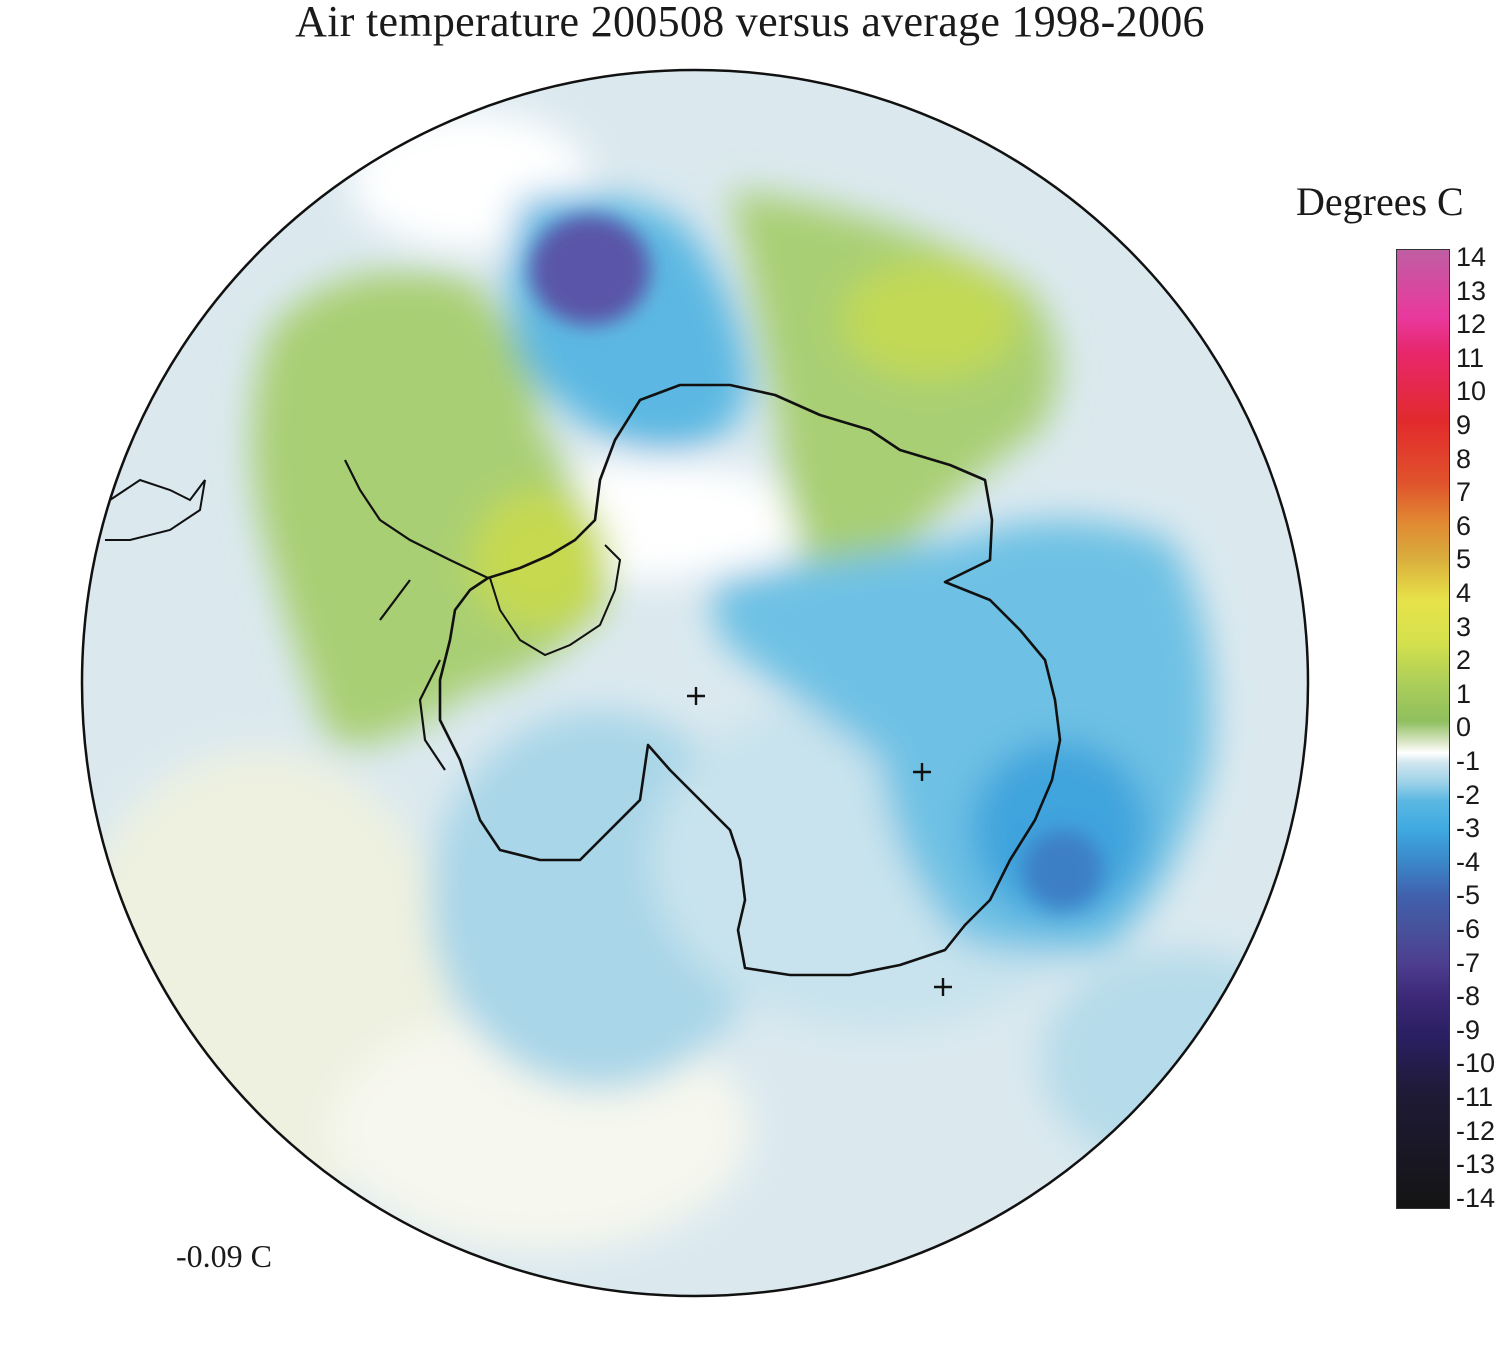 The width and height of the screenshot is (1500, 1371). I want to click on legend-tick-label: 10, so click(1471, 391).